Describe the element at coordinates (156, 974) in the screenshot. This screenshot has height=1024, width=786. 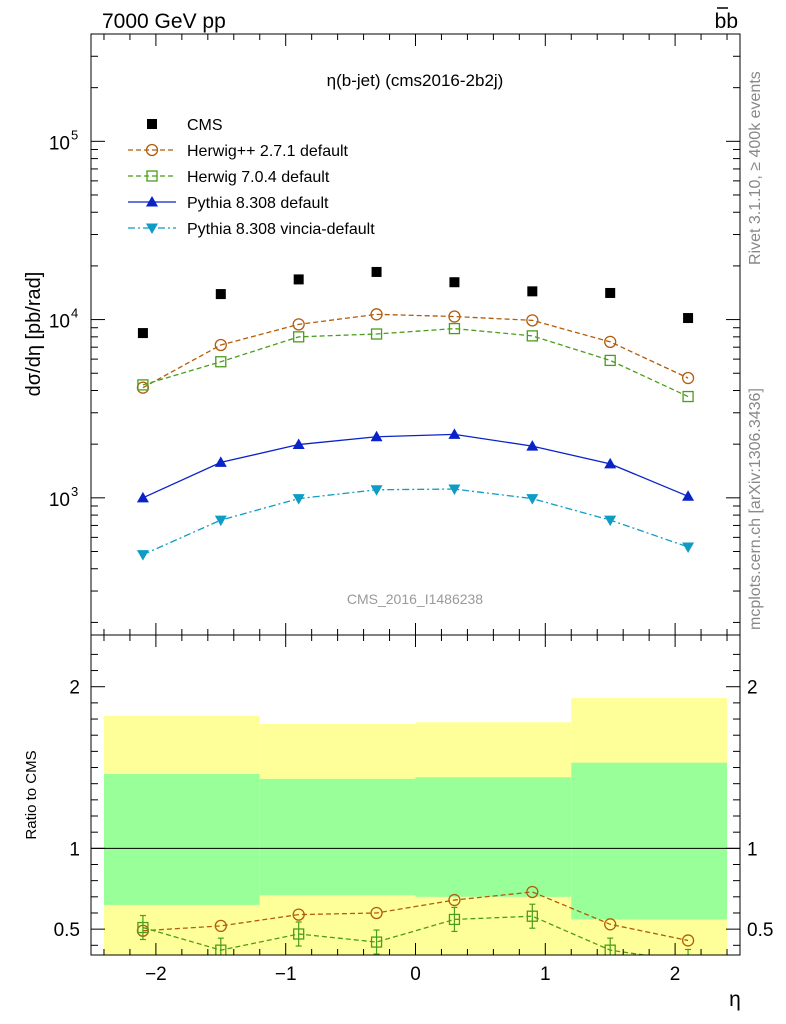
I see `x-tick-label: −2` at that location.